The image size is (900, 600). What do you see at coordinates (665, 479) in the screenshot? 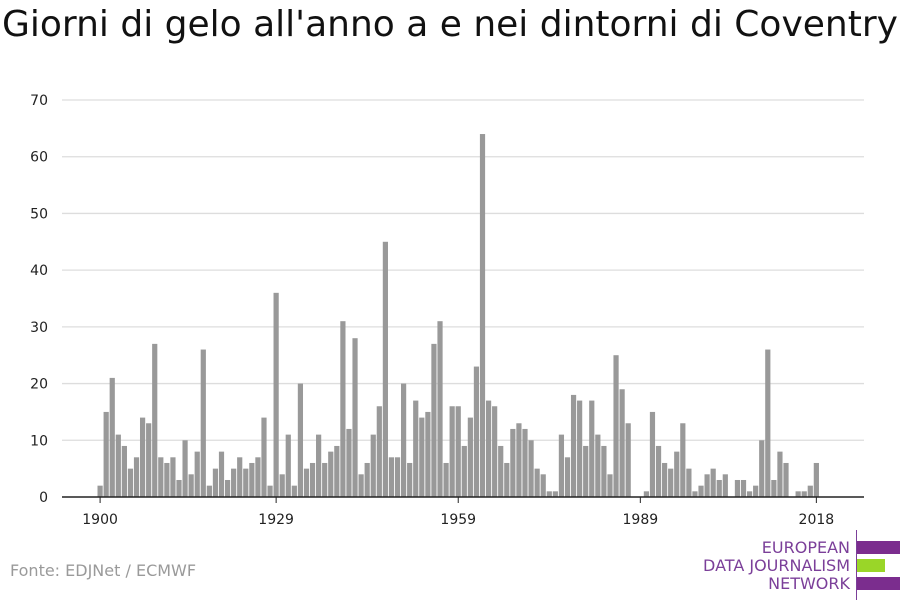
I see `bar-1993` at bounding box center [665, 479].